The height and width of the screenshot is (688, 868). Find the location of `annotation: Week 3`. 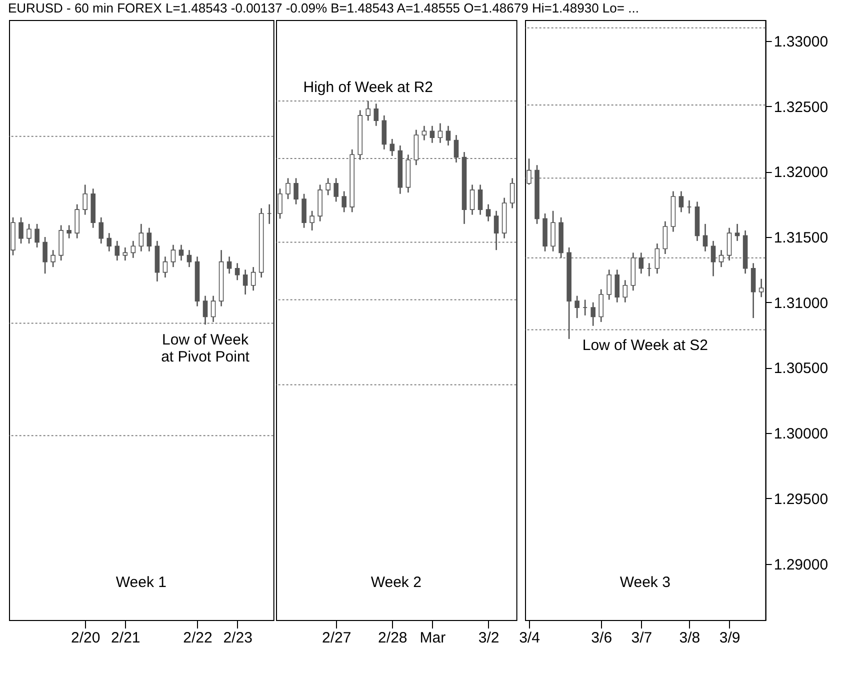

annotation: Week 3 is located at coordinates (645, 582).